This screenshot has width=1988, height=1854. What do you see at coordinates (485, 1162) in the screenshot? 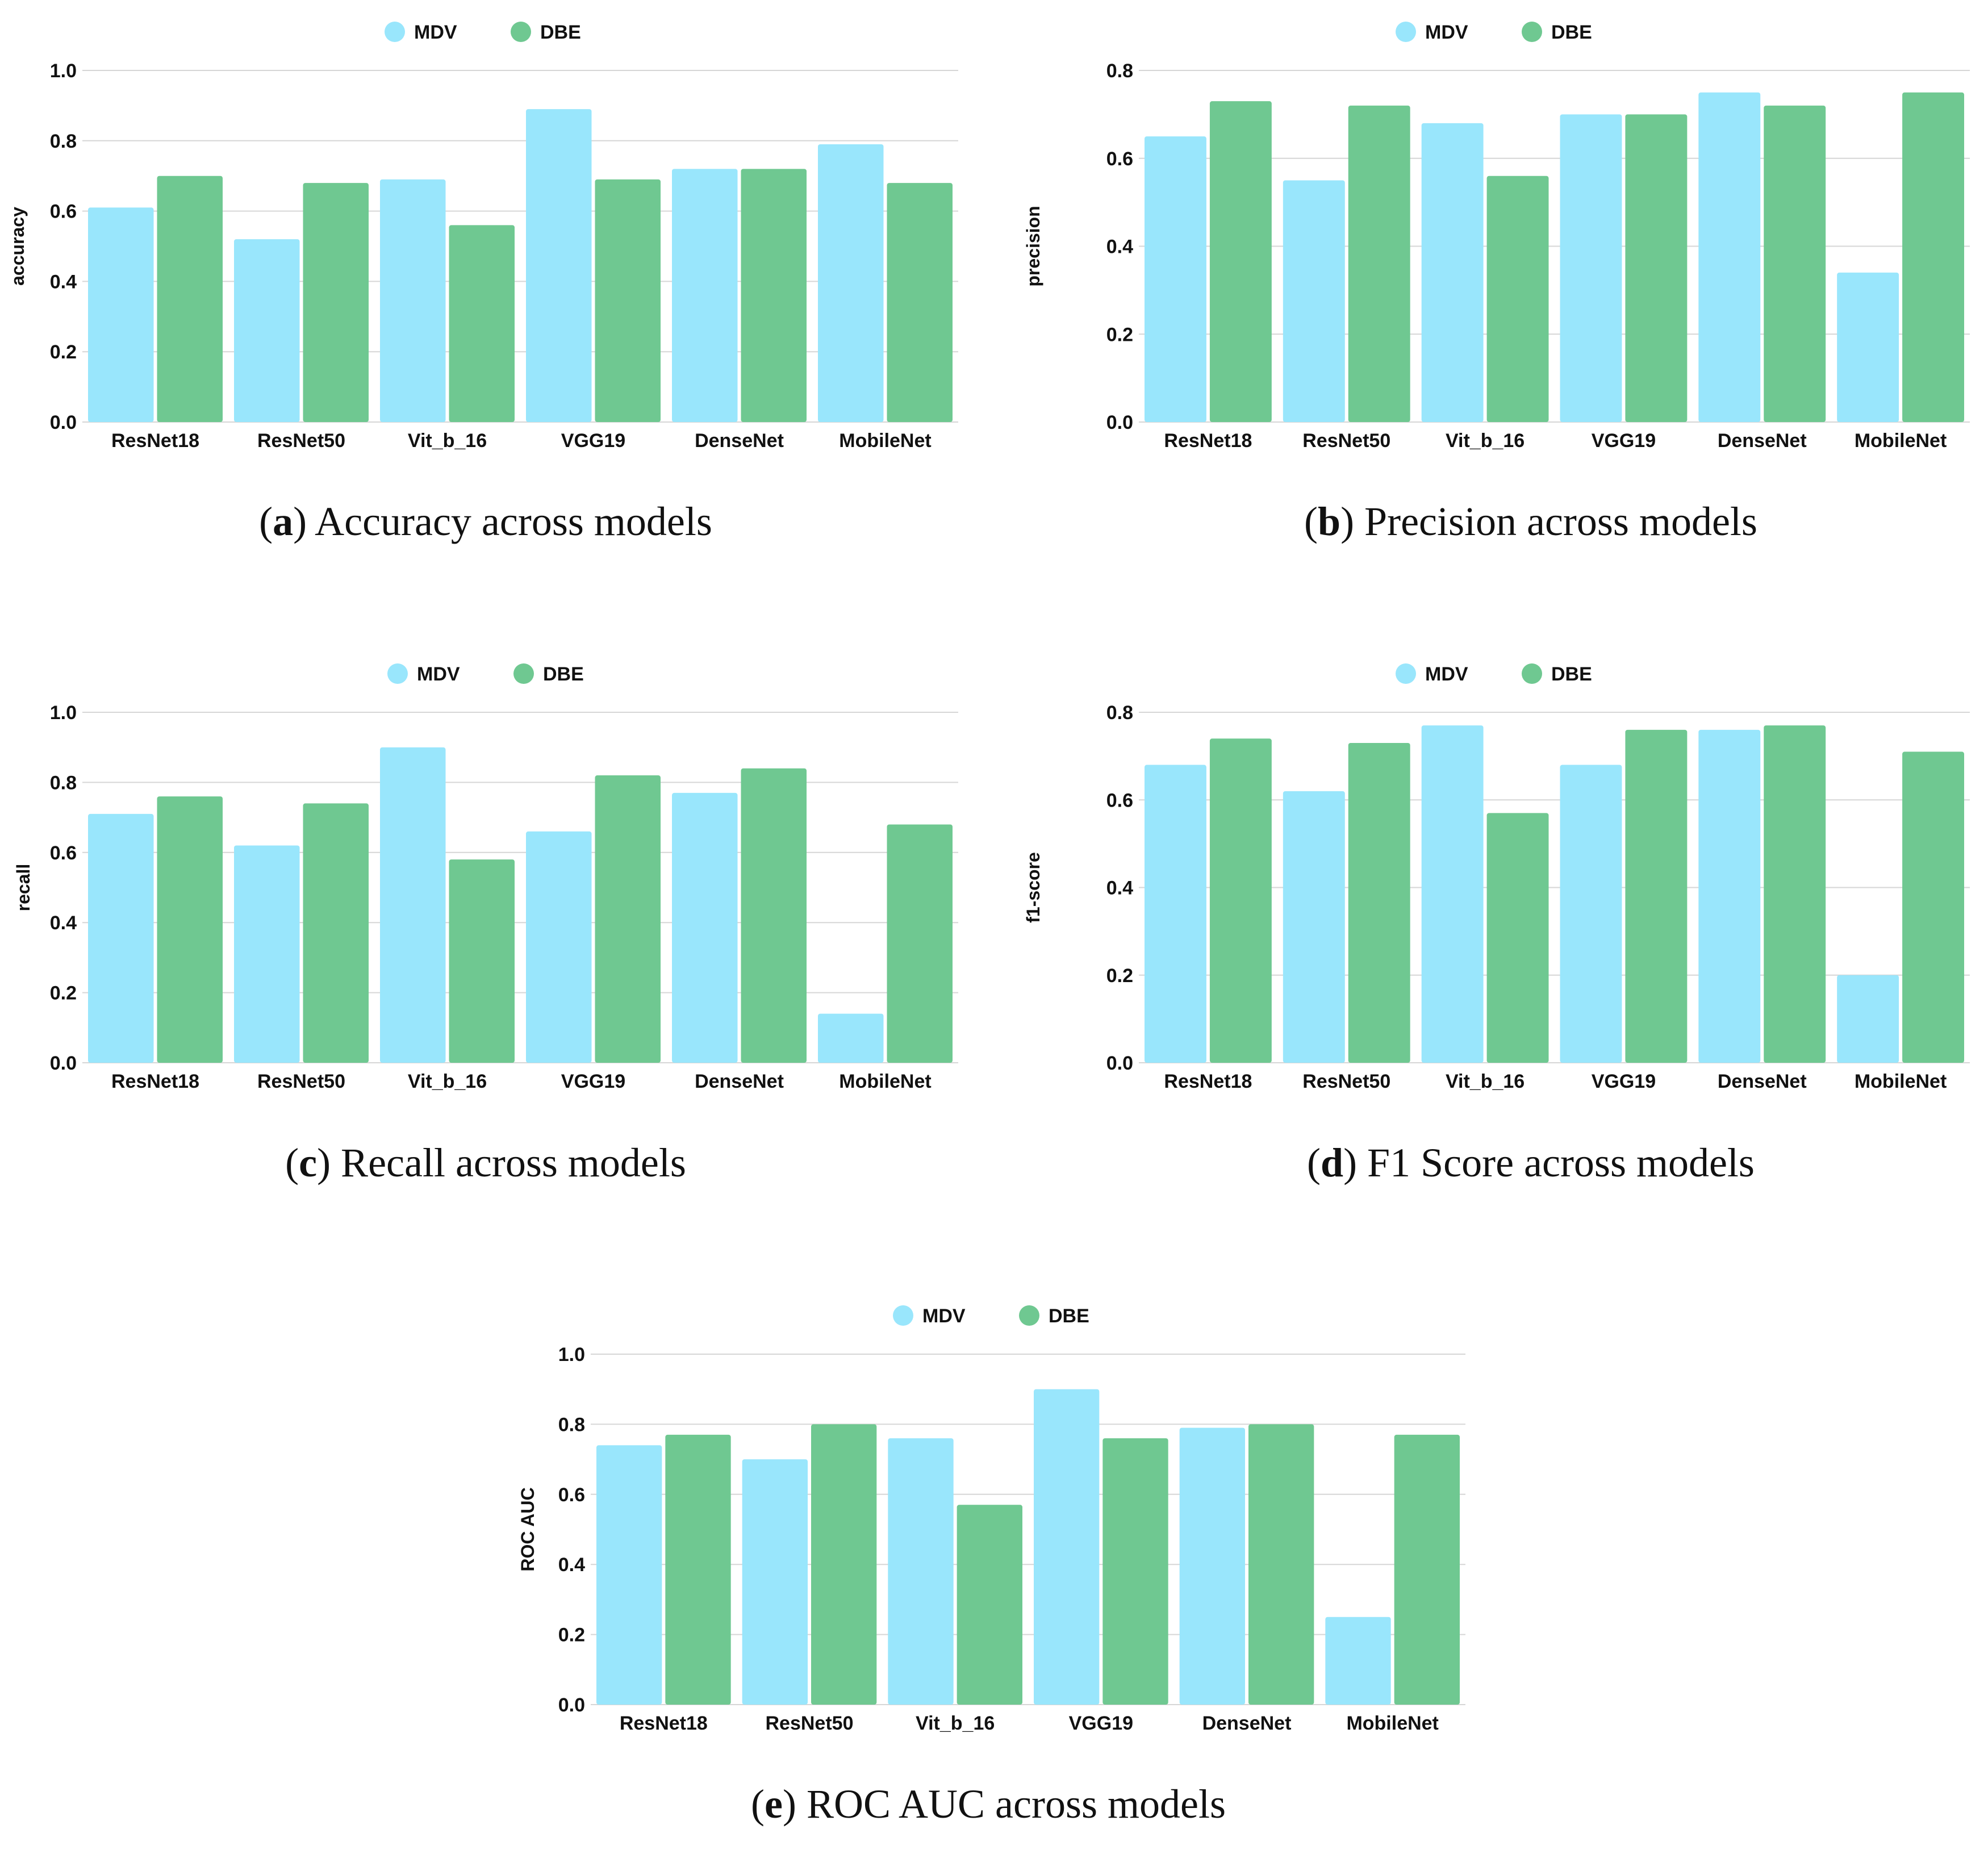
I see `panel-caption: (c) Recall across models` at bounding box center [485, 1162].